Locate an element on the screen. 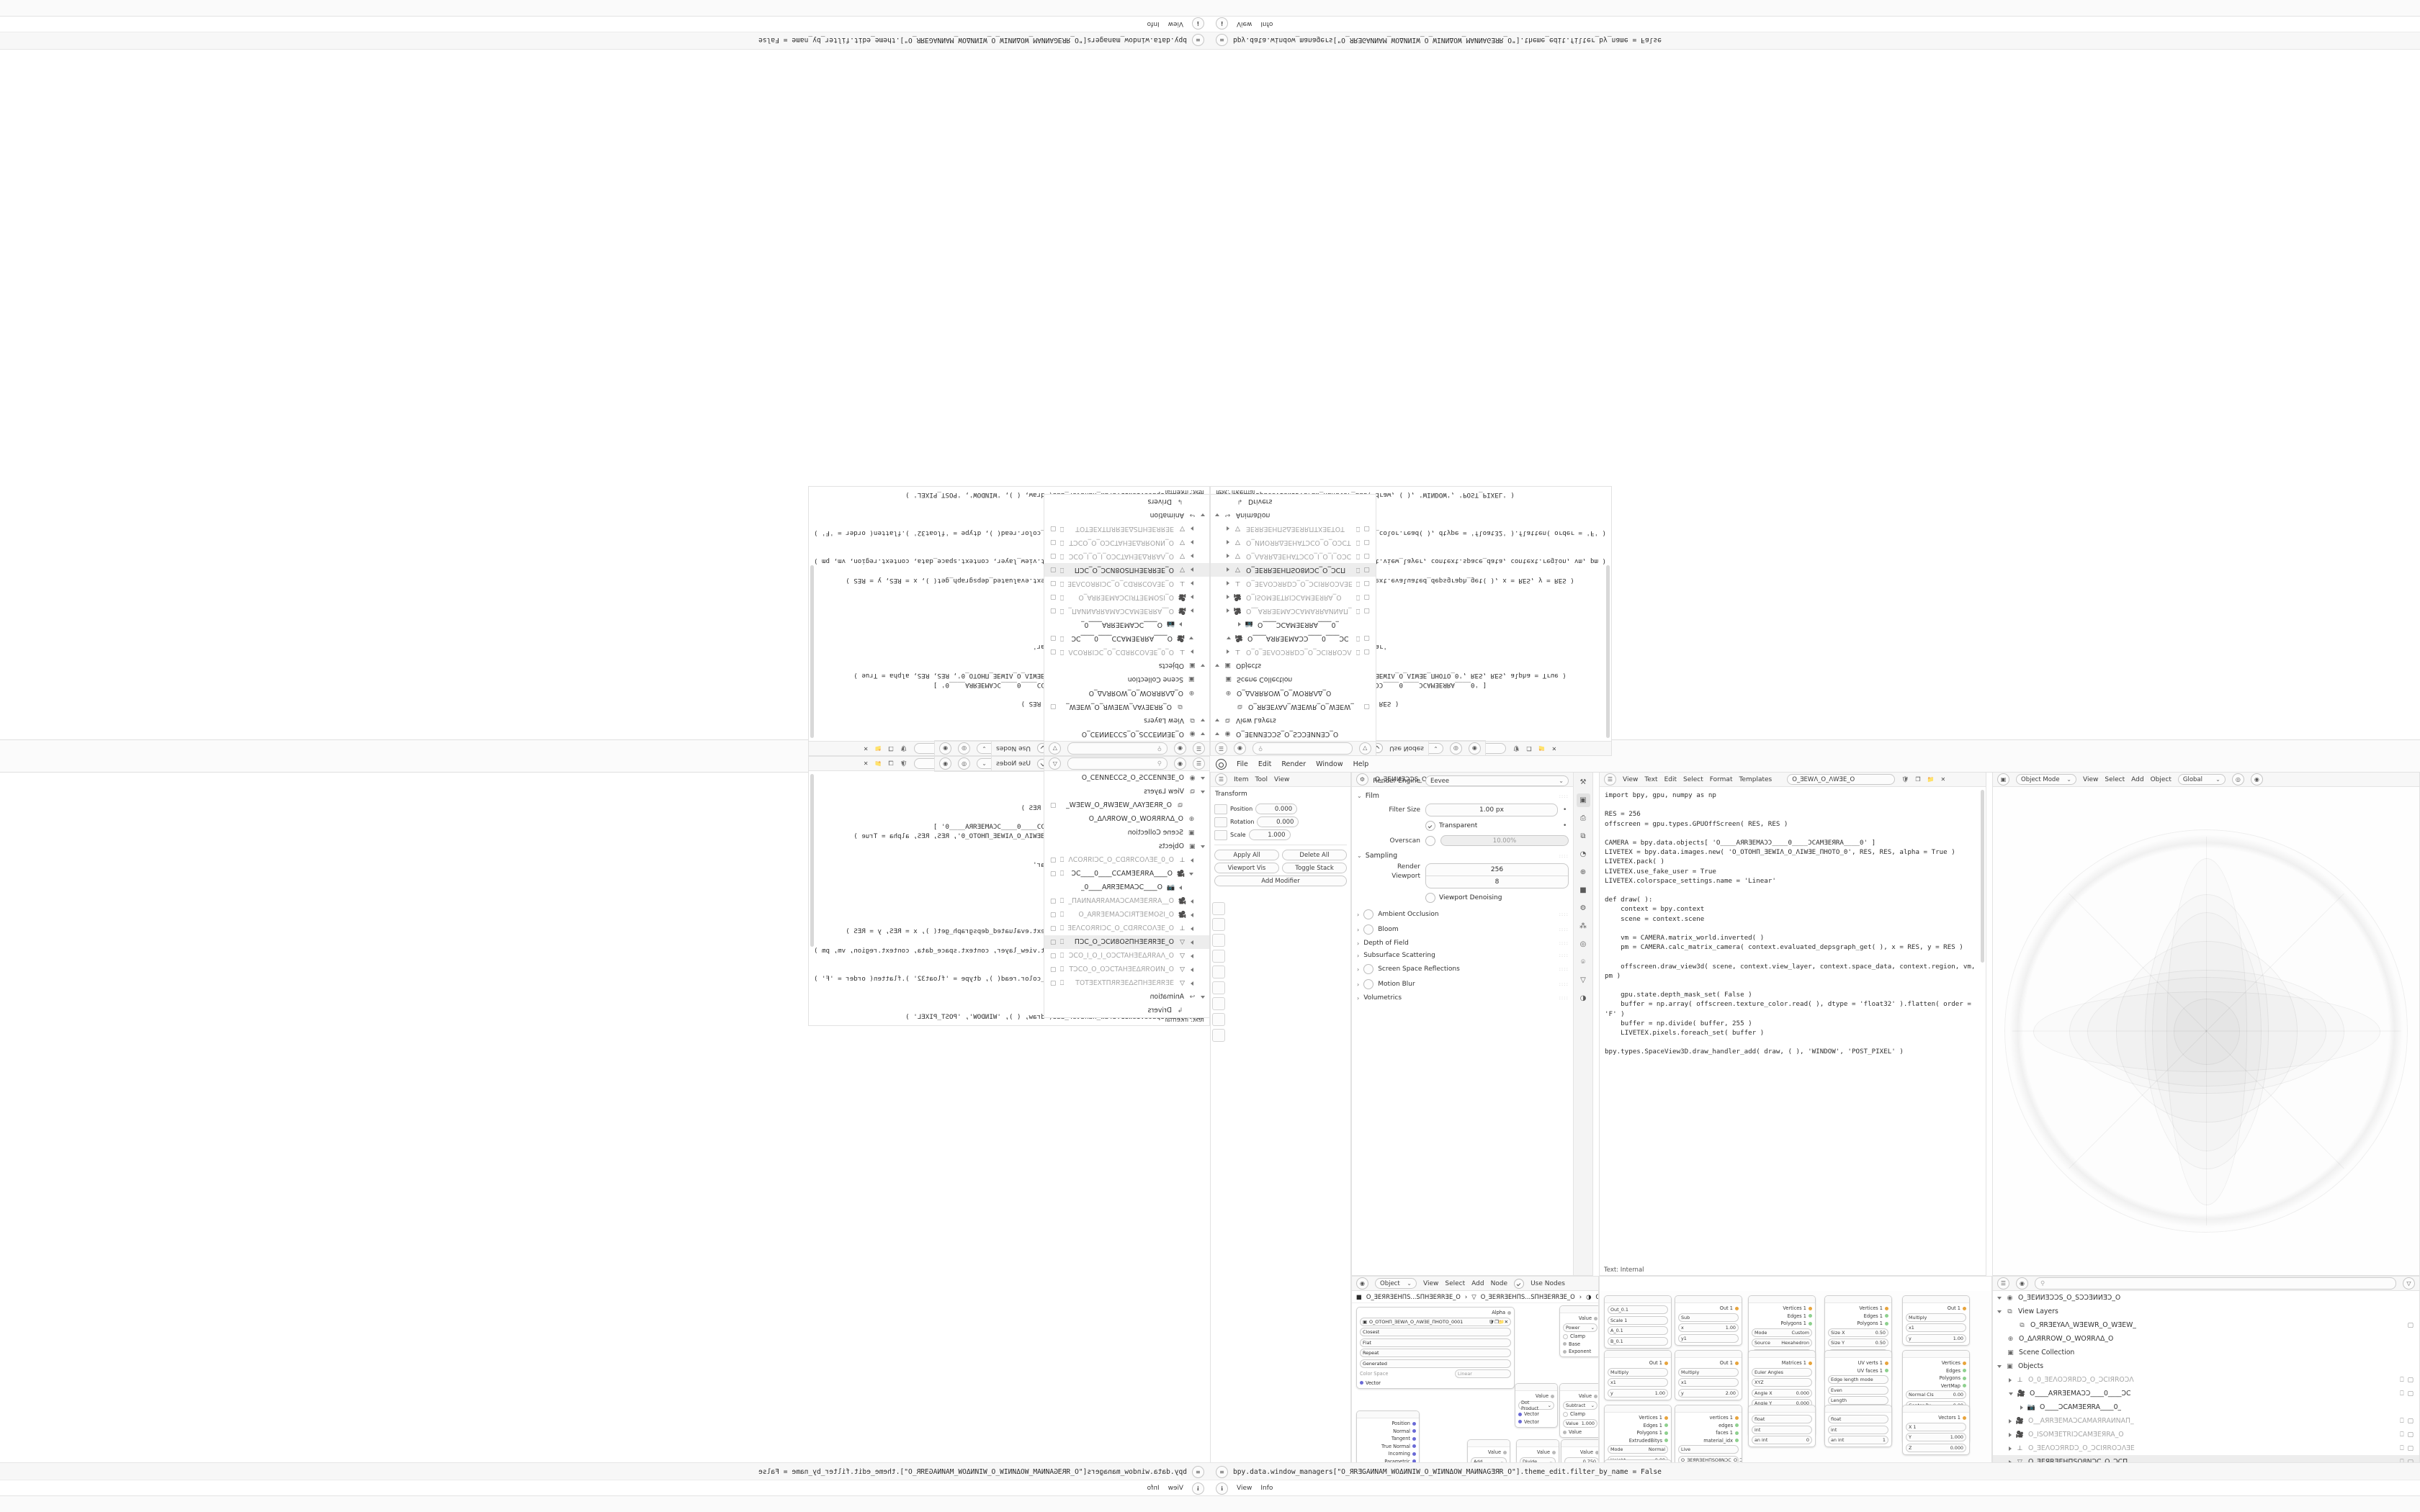 The width and height of the screenshot is (2420, 1512). info-menu-info: Info is located at coordinates (1266, 1488).